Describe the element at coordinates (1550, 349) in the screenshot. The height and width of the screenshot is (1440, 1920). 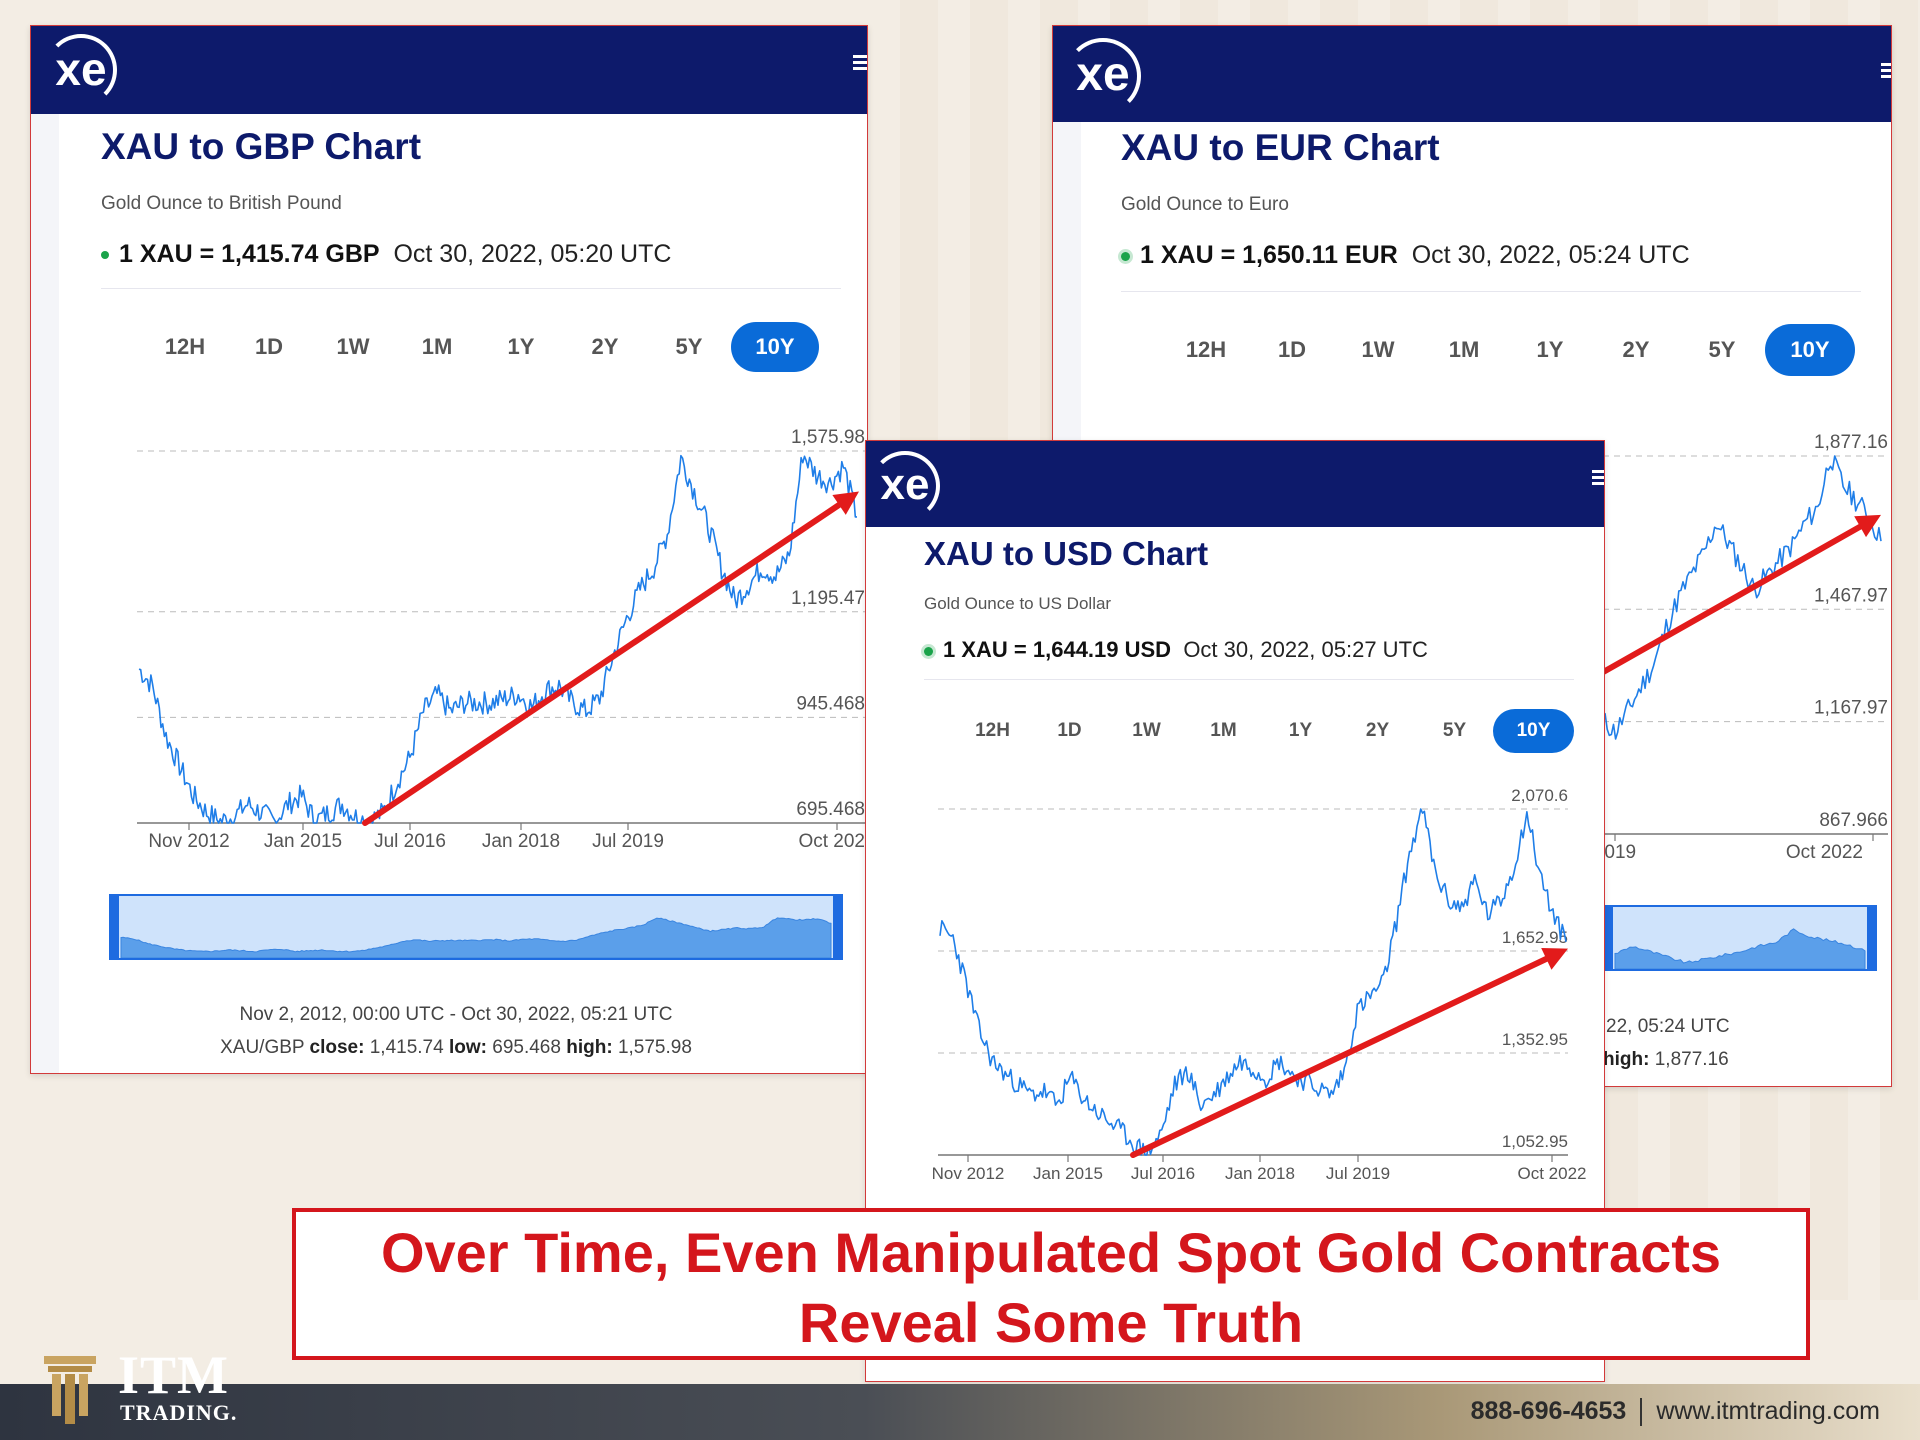
I see `eur-tab-1y: 1Y` at that location.